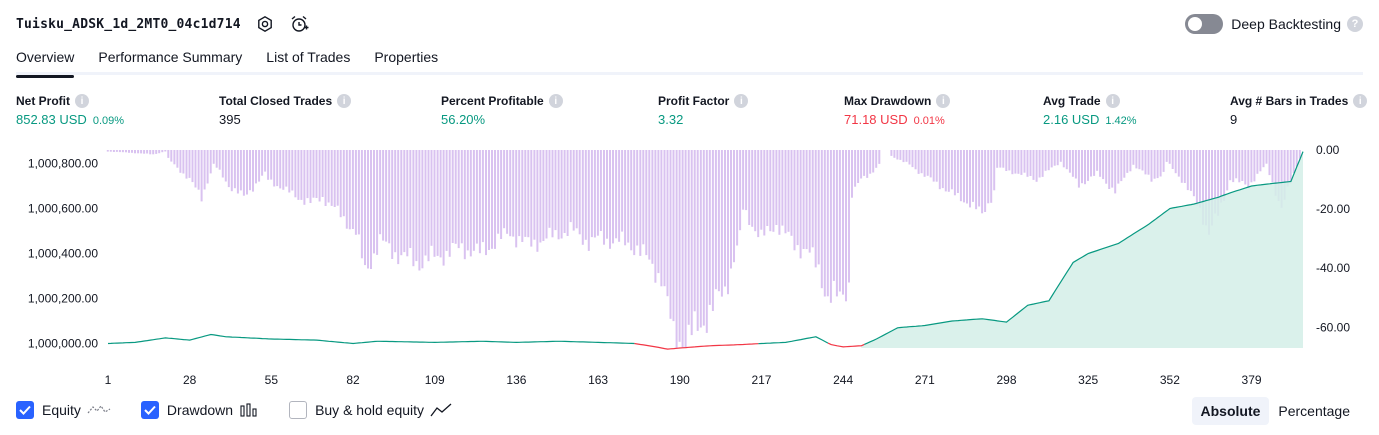 The height and width of the screenshot is (435, 1379). I want to click on drawdown-checkbox, so click(149, 410).